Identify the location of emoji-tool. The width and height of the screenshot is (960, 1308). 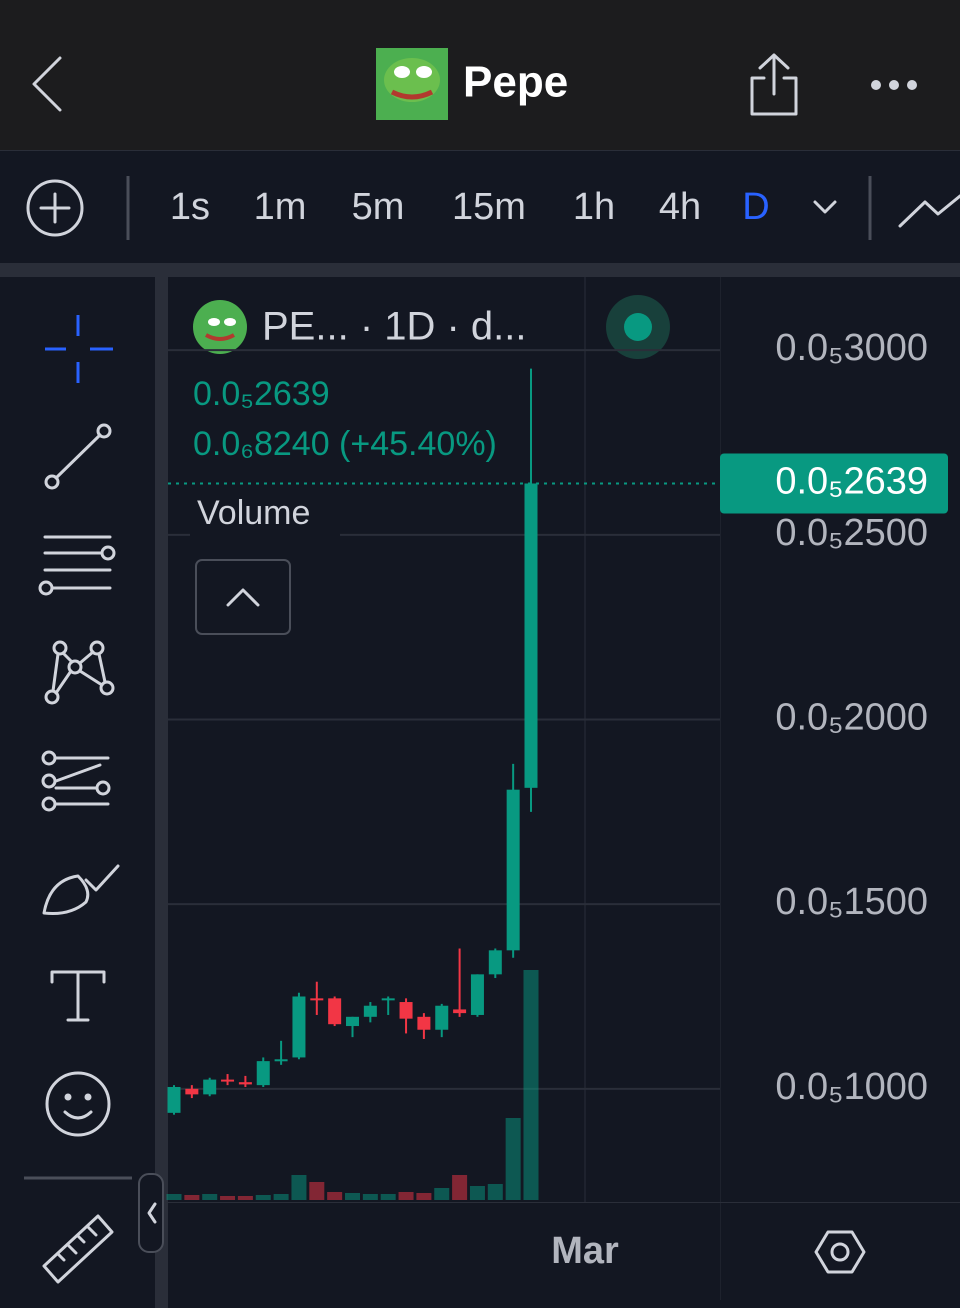
(78, 1104).